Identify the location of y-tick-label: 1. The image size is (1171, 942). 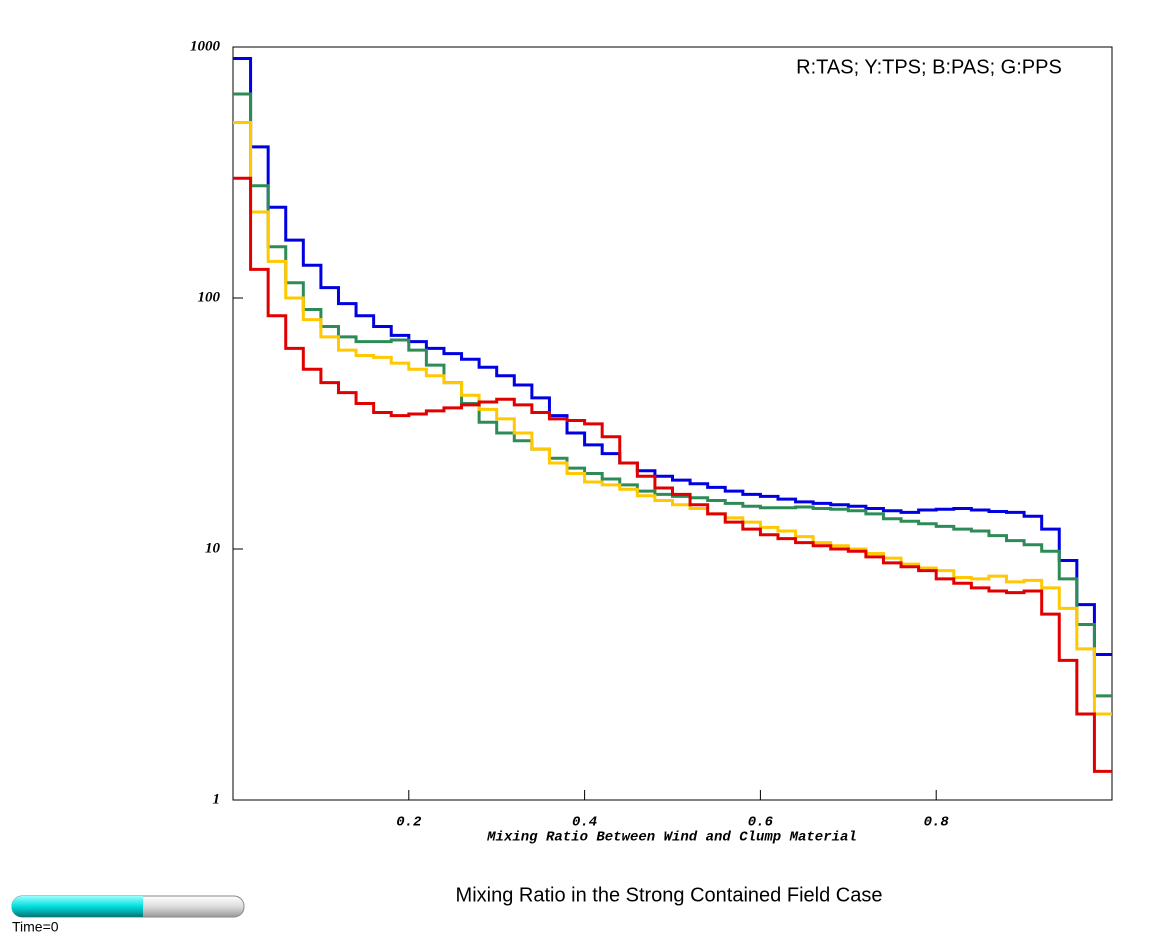
(217, 799).